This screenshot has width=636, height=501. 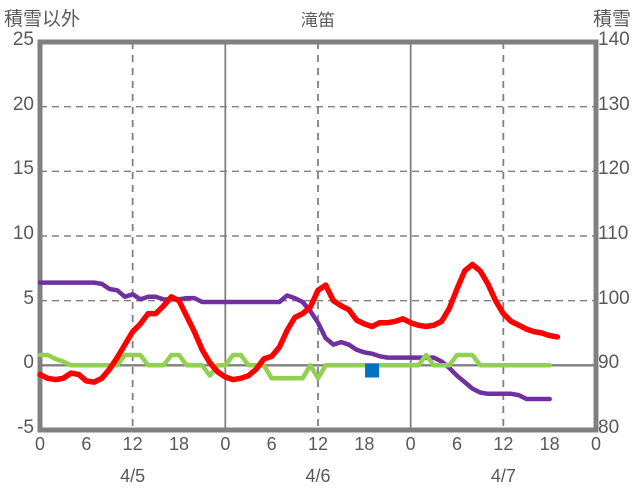 I want to click on x-tick-2: 12, so click(x=132, y=444).